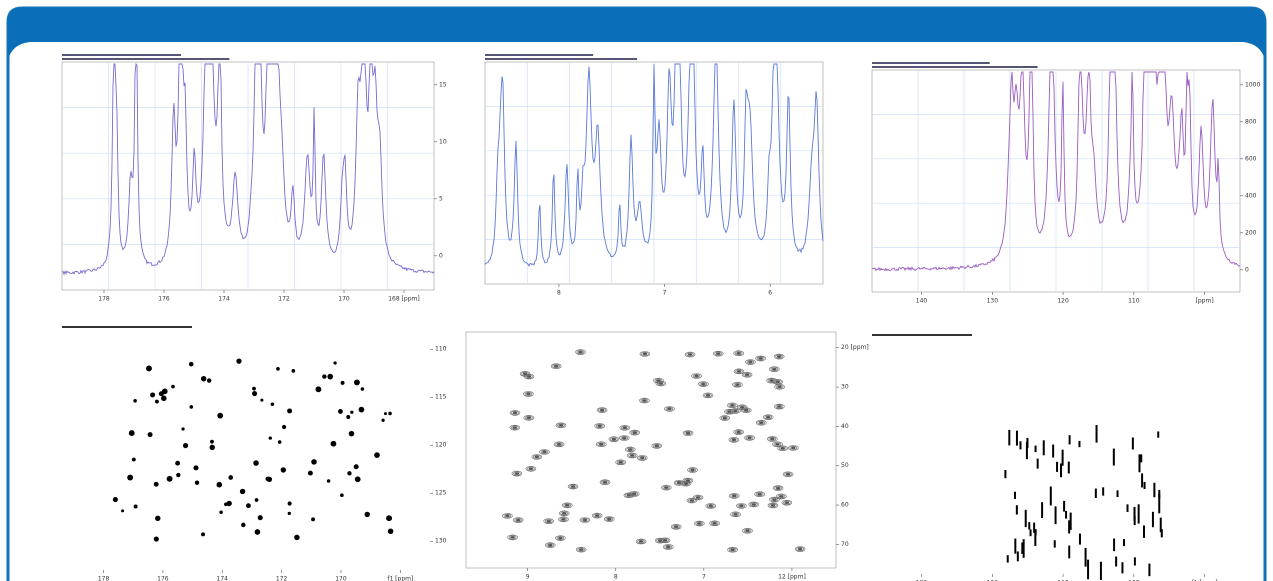 The width and height of the screenshot is (1273, 581). What do you see at coordinates (441, 349) in the screenshot?
I see `y-tick-label: 110` at bounding box center [441, 349].